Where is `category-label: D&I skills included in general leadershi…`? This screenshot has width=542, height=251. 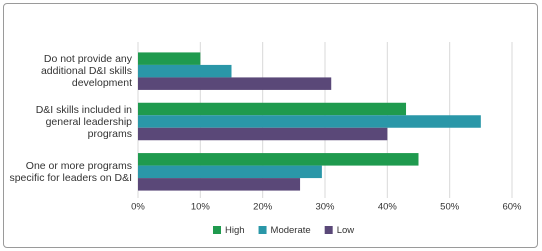 category-label: D&I skills included in general leadershi… is located at coordinates (83, 121).